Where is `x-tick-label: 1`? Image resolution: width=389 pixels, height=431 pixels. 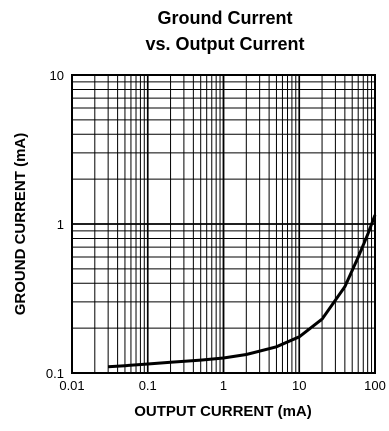 x-tick-label: 1 is located at coordinates (223, 385).